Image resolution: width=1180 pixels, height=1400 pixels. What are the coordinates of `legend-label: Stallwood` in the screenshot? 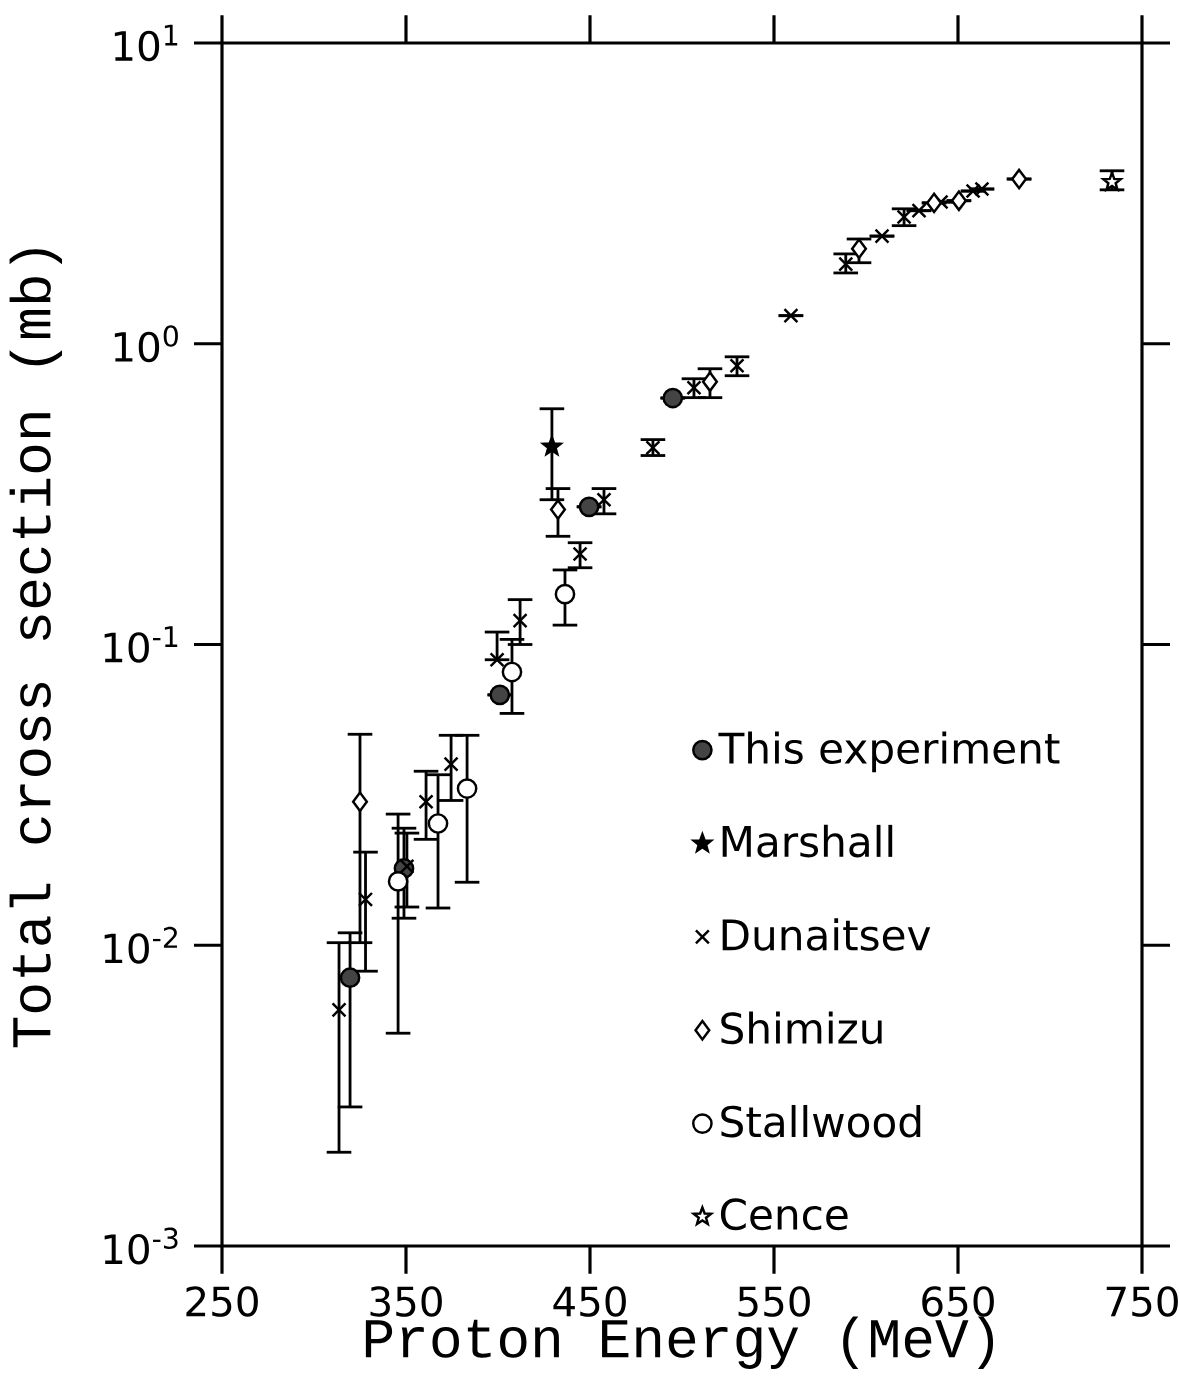 It's located at (821, 1121).